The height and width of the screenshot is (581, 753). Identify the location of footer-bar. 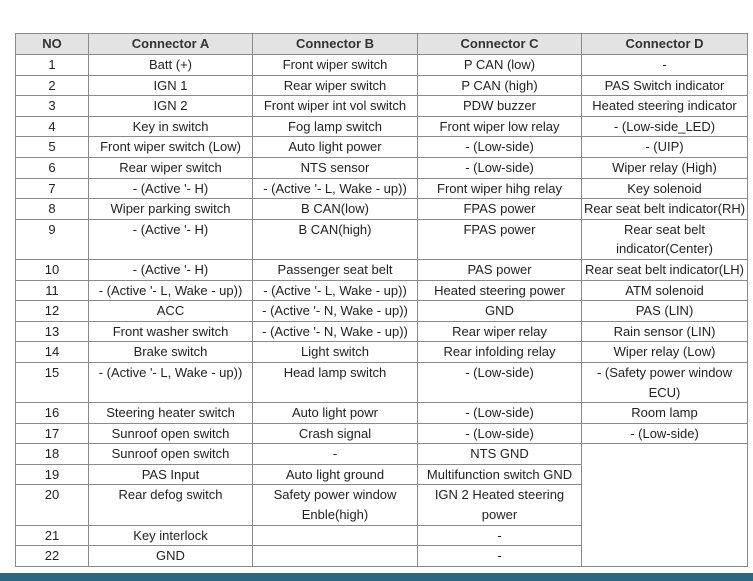
(376, 577).